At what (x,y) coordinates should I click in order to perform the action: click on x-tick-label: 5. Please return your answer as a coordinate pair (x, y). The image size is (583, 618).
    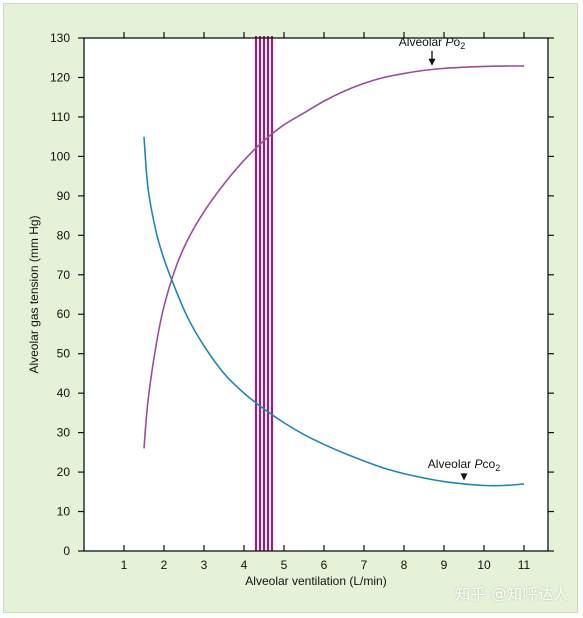
    Looking at the image, I should click on (284, 565).